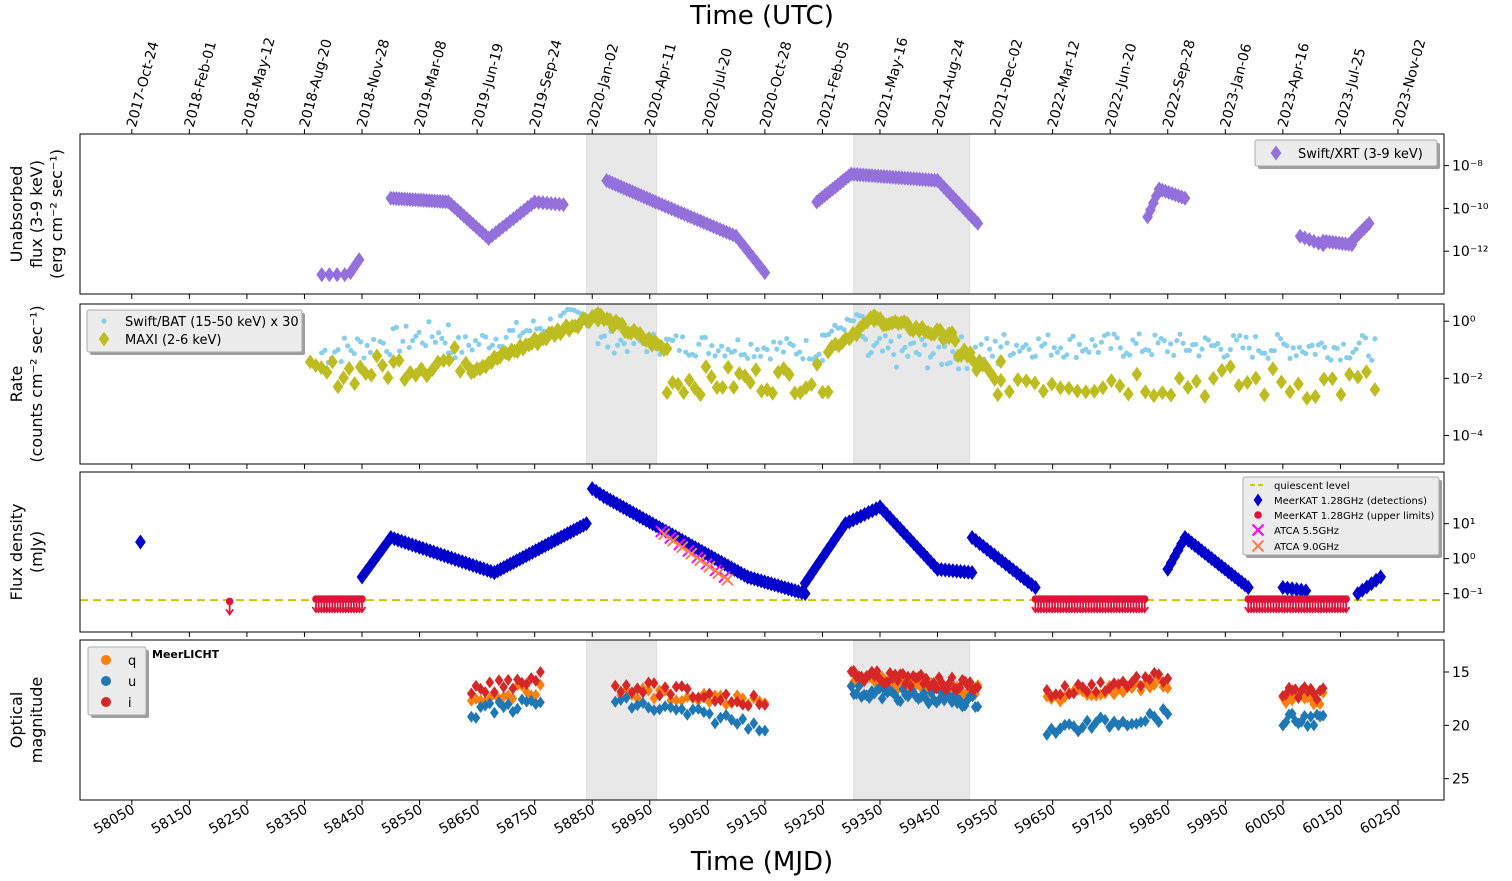 This screenshot has width=1512, height=881. I want to click on utc-tick-label: 2021-Dec-02, so click(1006, 83).